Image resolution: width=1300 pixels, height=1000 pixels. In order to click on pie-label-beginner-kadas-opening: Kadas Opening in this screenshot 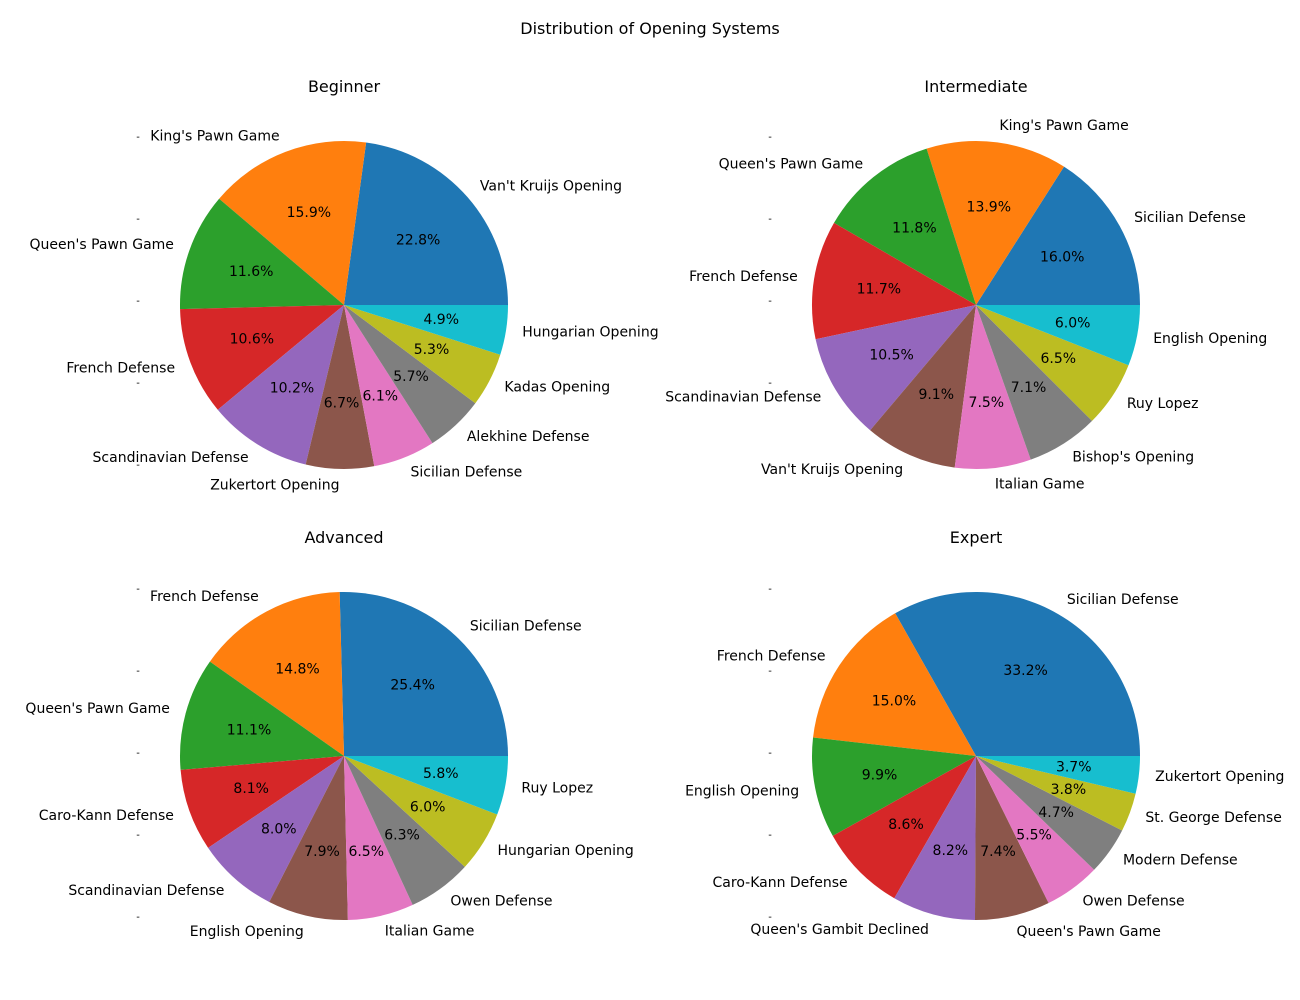, I will do `click(557, 388)`.